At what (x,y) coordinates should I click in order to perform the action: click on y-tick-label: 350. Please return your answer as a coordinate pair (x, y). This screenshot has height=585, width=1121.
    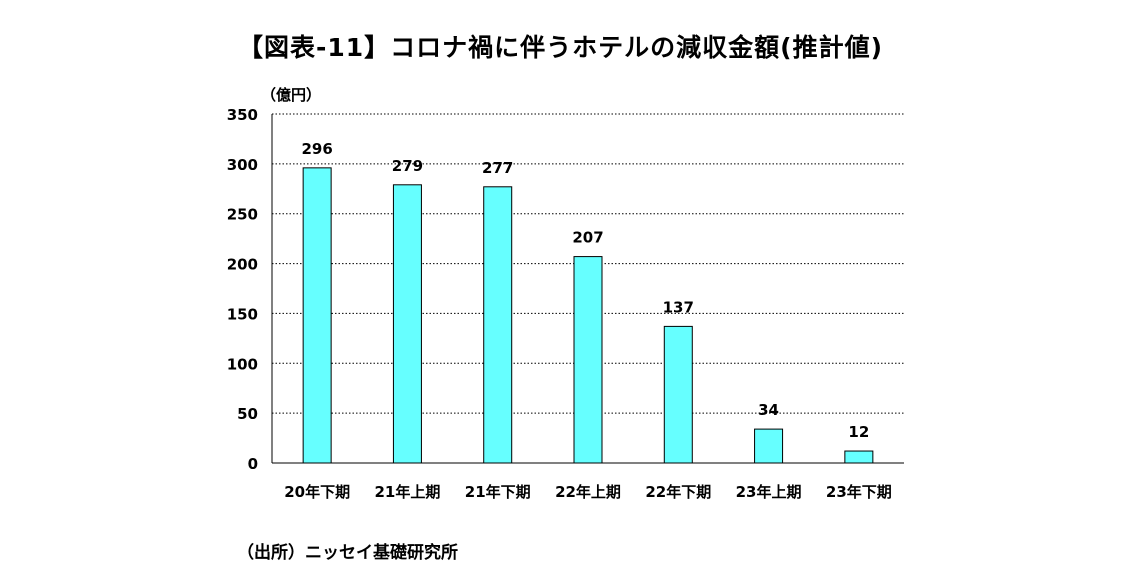
    Looking at the image, I should click on (242, 115).